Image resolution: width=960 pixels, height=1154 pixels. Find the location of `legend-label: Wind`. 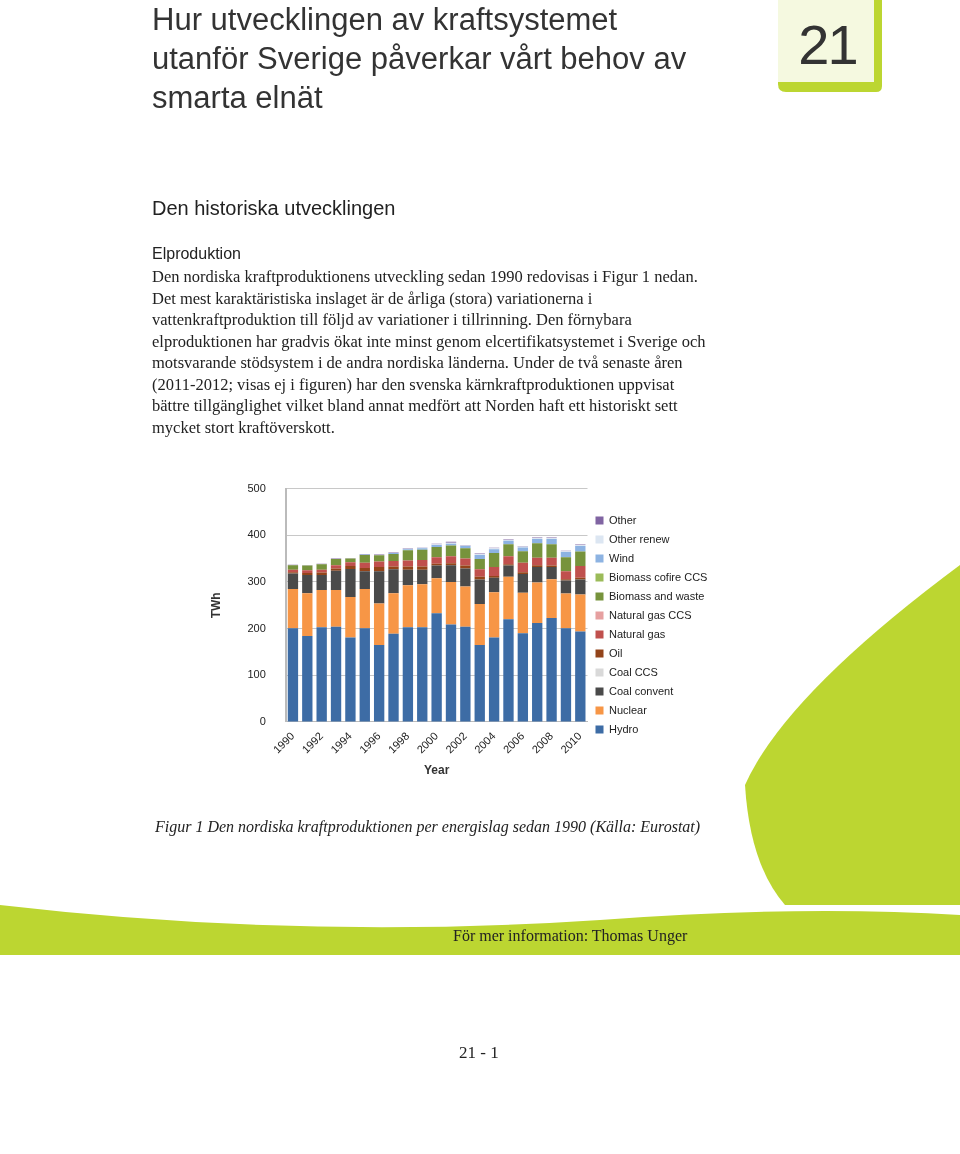

legend-label: Wind is located at coordinates (622, 557).